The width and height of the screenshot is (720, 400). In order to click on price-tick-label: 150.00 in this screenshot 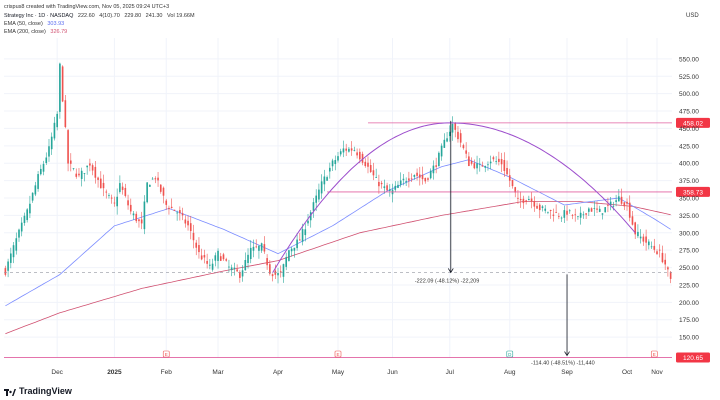, I will do `click(689, 338)`.